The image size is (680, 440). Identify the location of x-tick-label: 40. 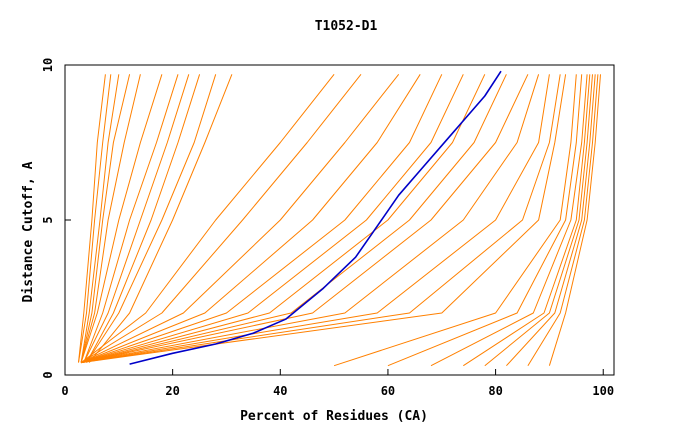
(280, 391).